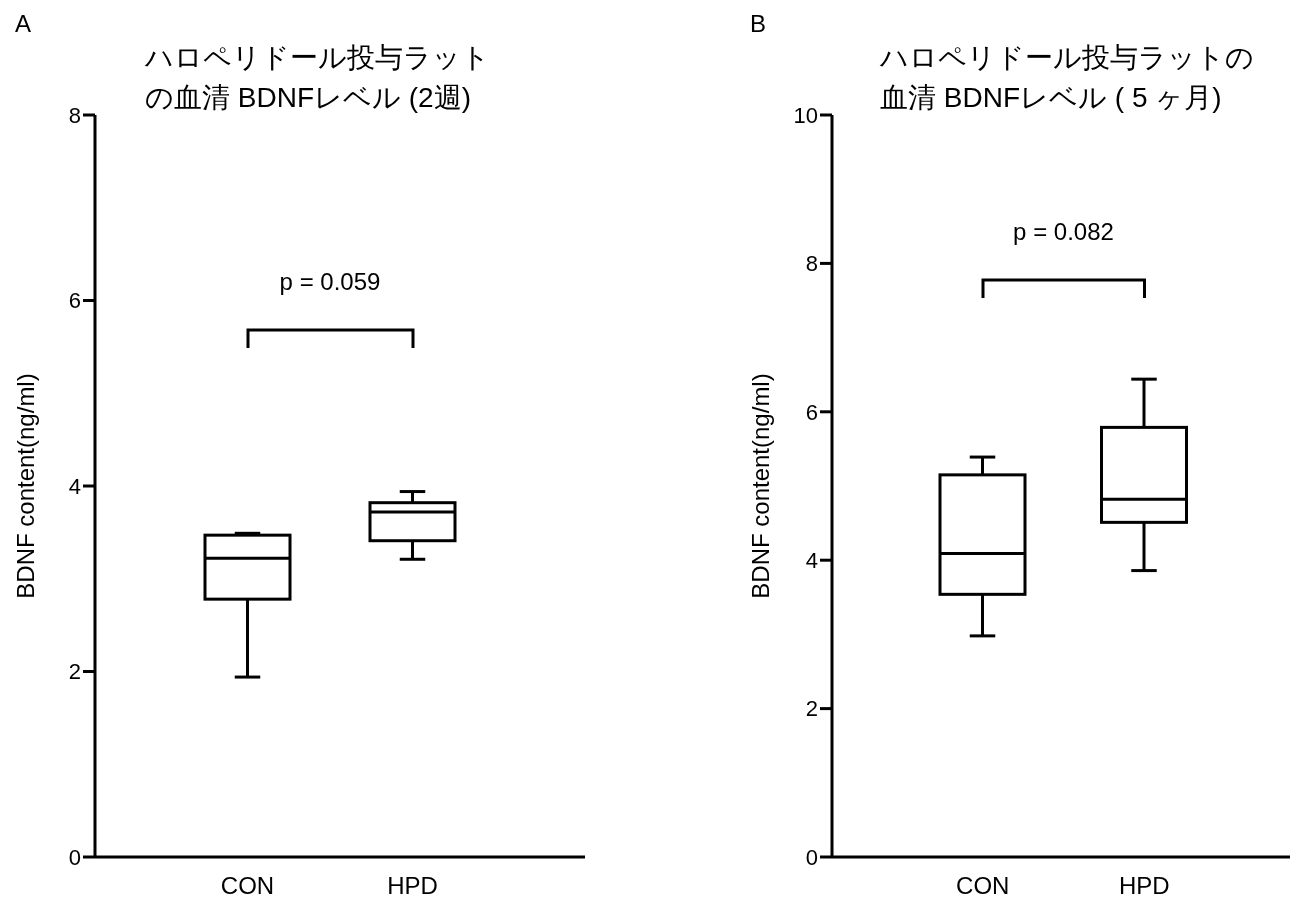  What do you see at coordinates (805, 115) in the screenshot?
I see `y-tick-label: 10` at bounding box center [805, 115].